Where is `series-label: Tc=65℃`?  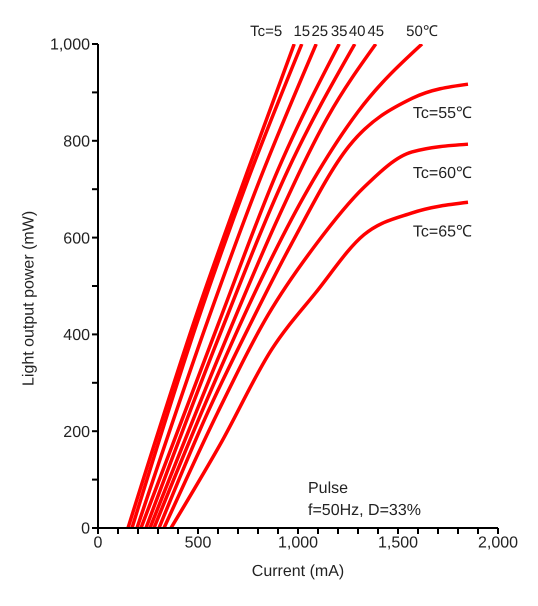
series-label: Tc=65℃ is located at coordinates (442, 231).